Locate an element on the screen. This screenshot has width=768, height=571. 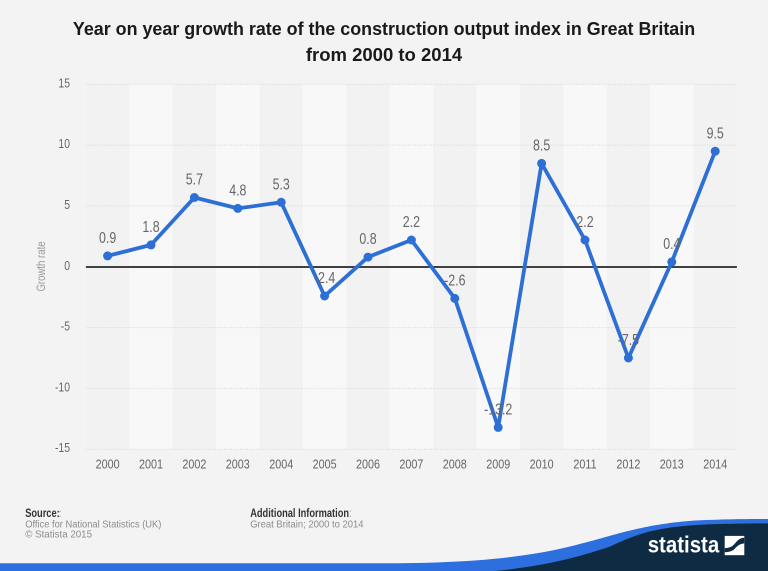
svg-text: © Statista 2015 is located at coordinates (58, 534).